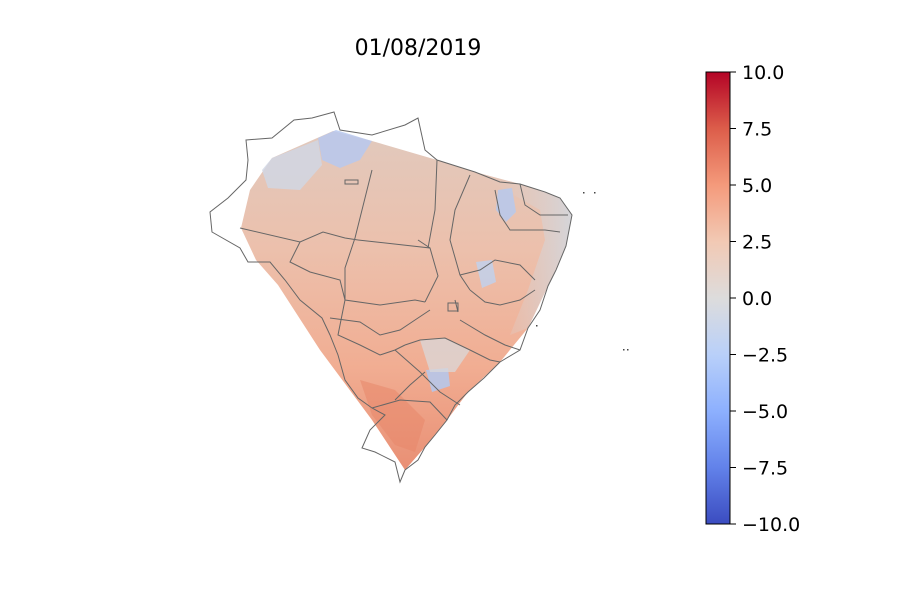 This screenshot has width=900, height=600. What do you see at coordinates (582, 271) in the screenshot?
I see `islands` at bounding box center [582, 271].